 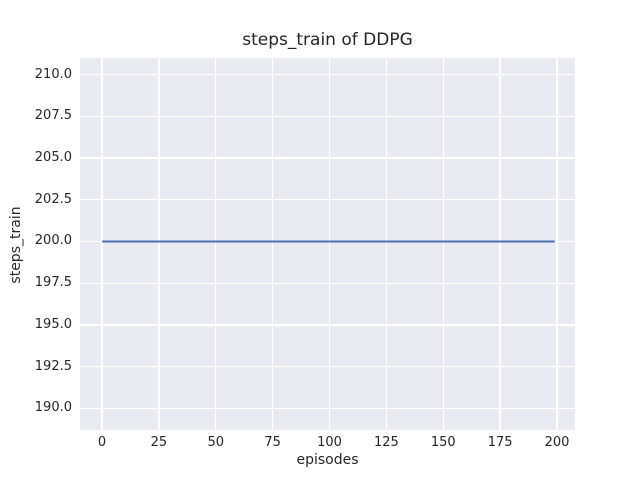 What do you see at coordinates (53, 116) in the screenshot?
I see `y-tick-label: 207.5` at bounding box center [53, 116].